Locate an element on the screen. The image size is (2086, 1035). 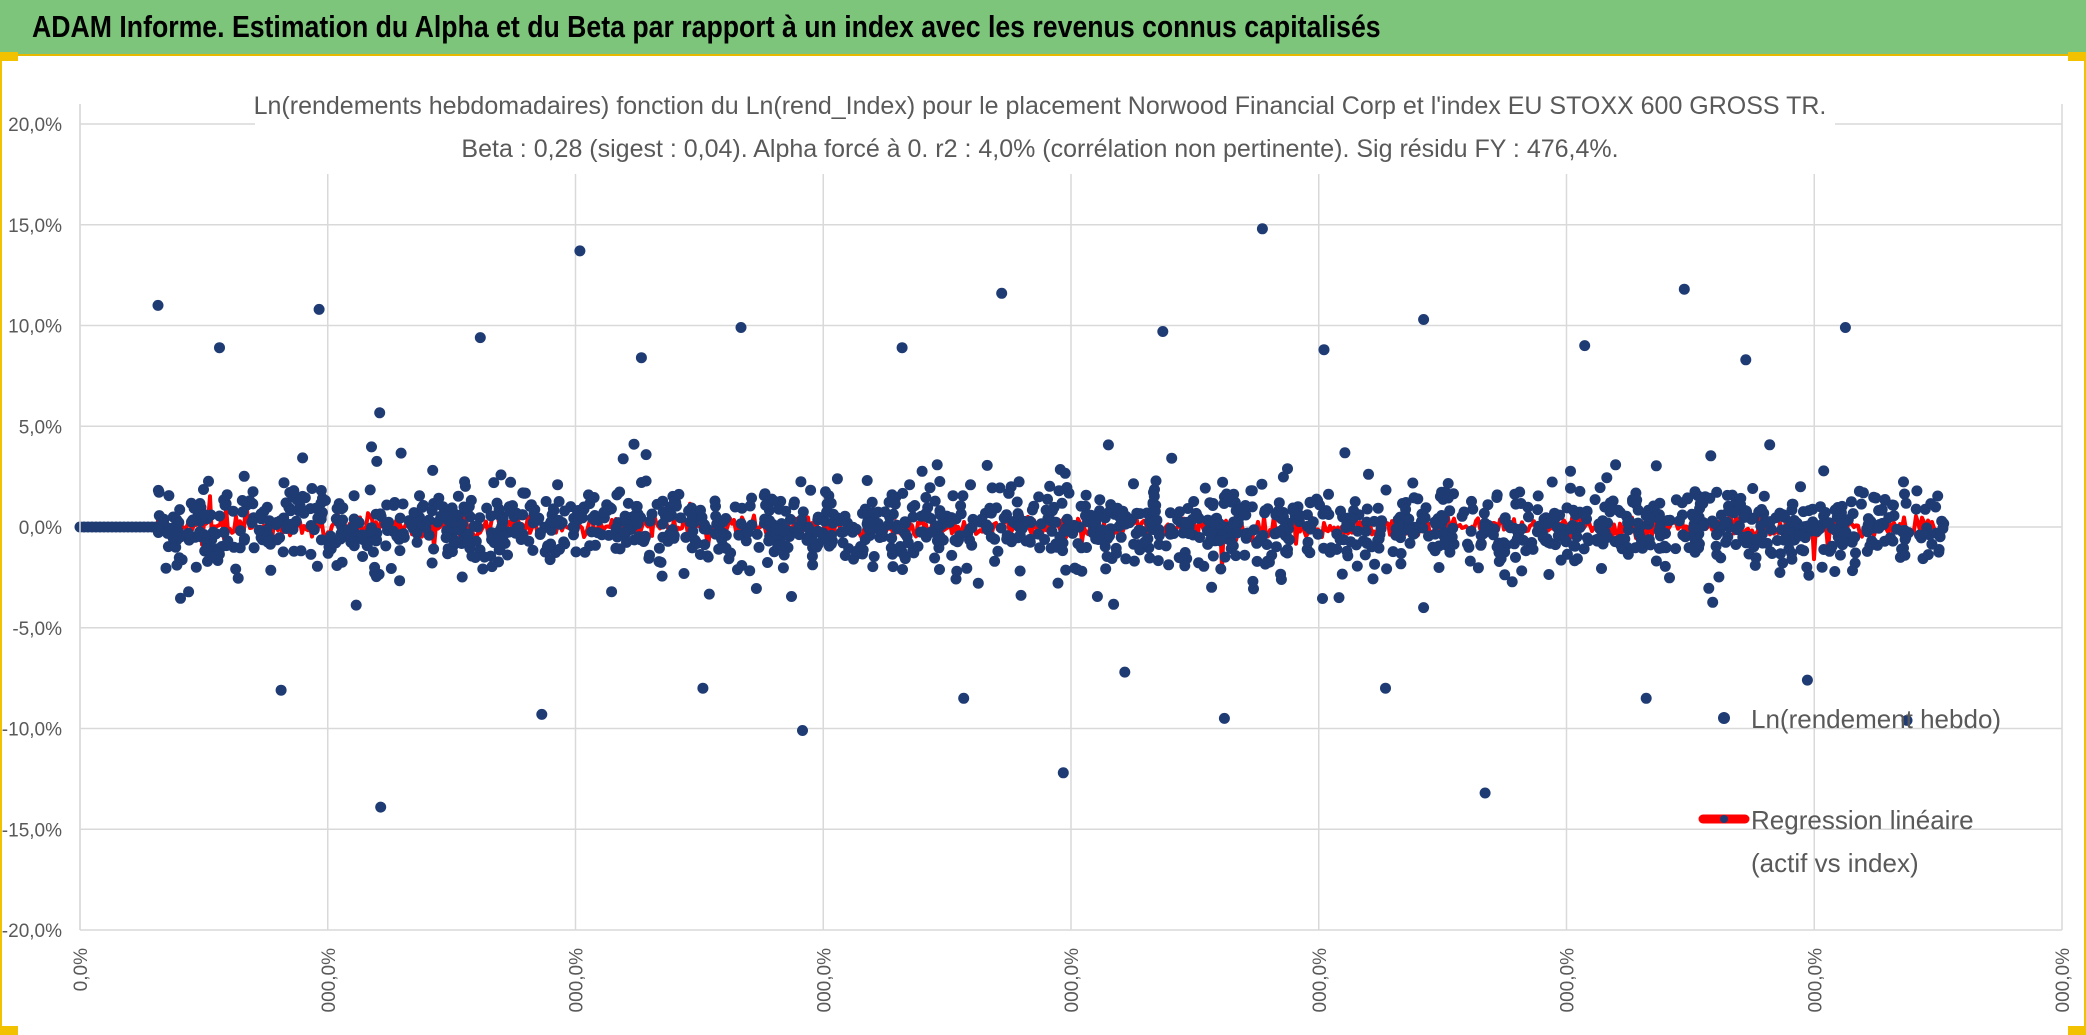
chart-title-background is located at coordinates (1045, 132).